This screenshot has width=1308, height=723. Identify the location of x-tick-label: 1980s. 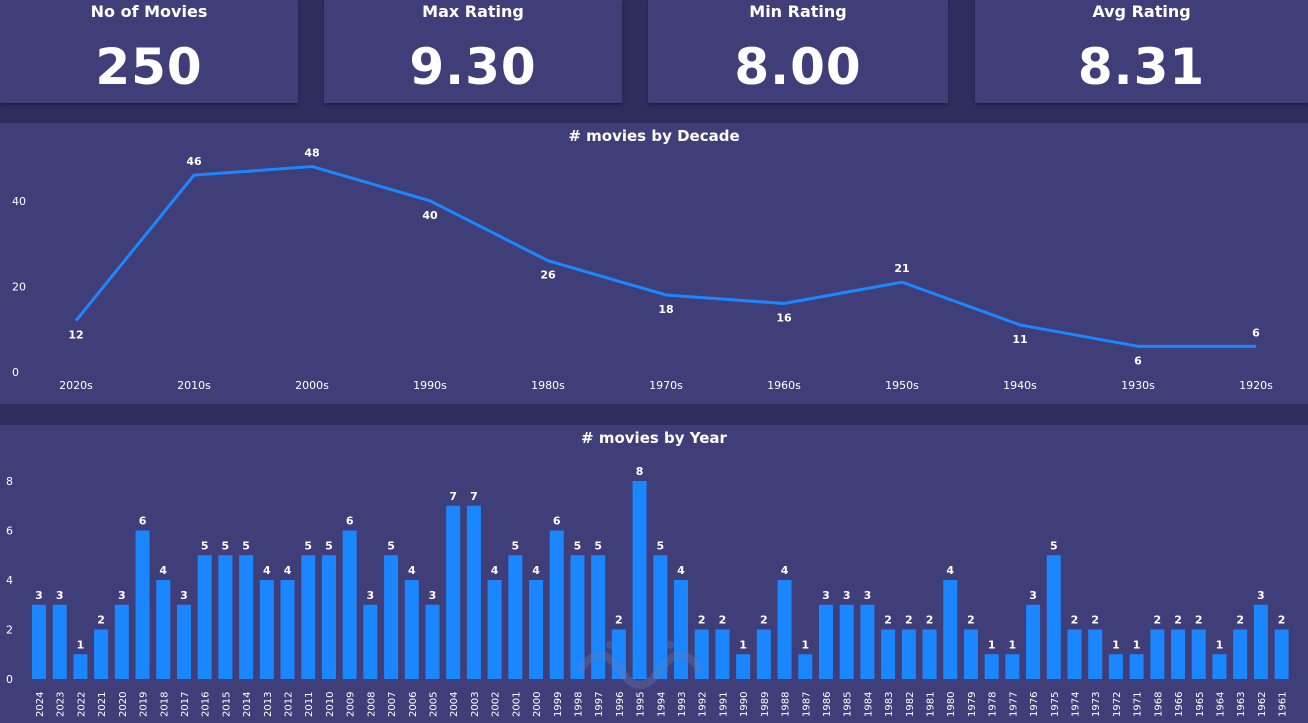
(548, 385).